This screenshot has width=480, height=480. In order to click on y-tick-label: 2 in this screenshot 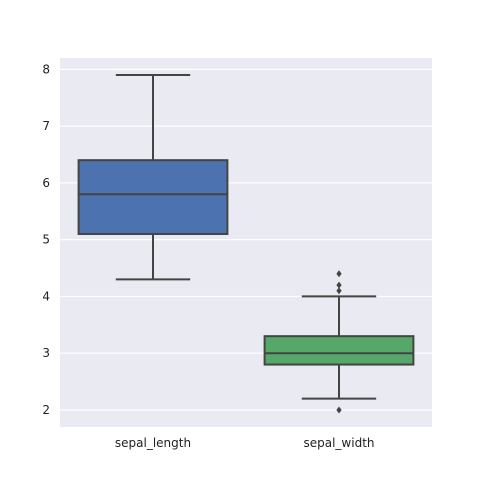, I will do `click(46, 410)`.